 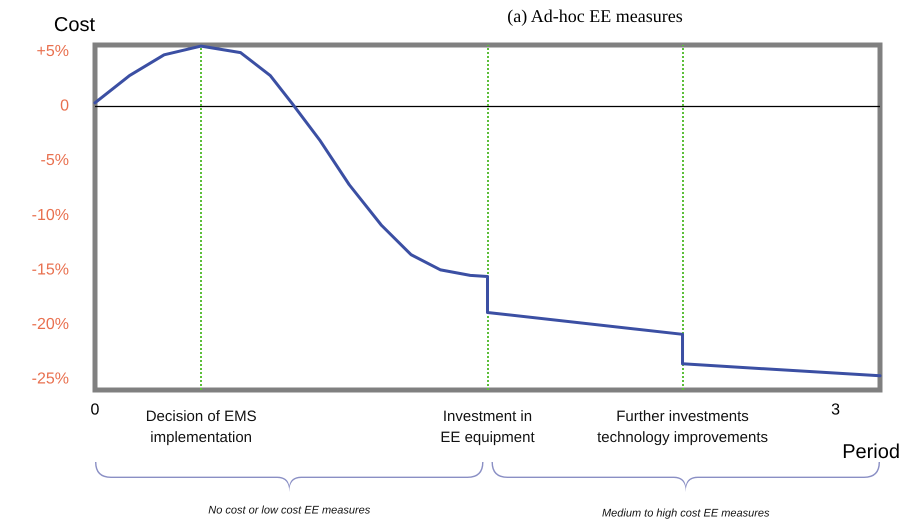 I want to click on y-tick-label: -5%, so click(x=54, y=161).